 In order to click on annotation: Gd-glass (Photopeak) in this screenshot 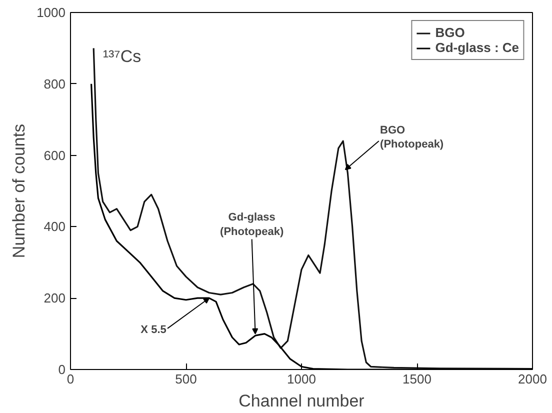, I will do `click(252, 225)`.